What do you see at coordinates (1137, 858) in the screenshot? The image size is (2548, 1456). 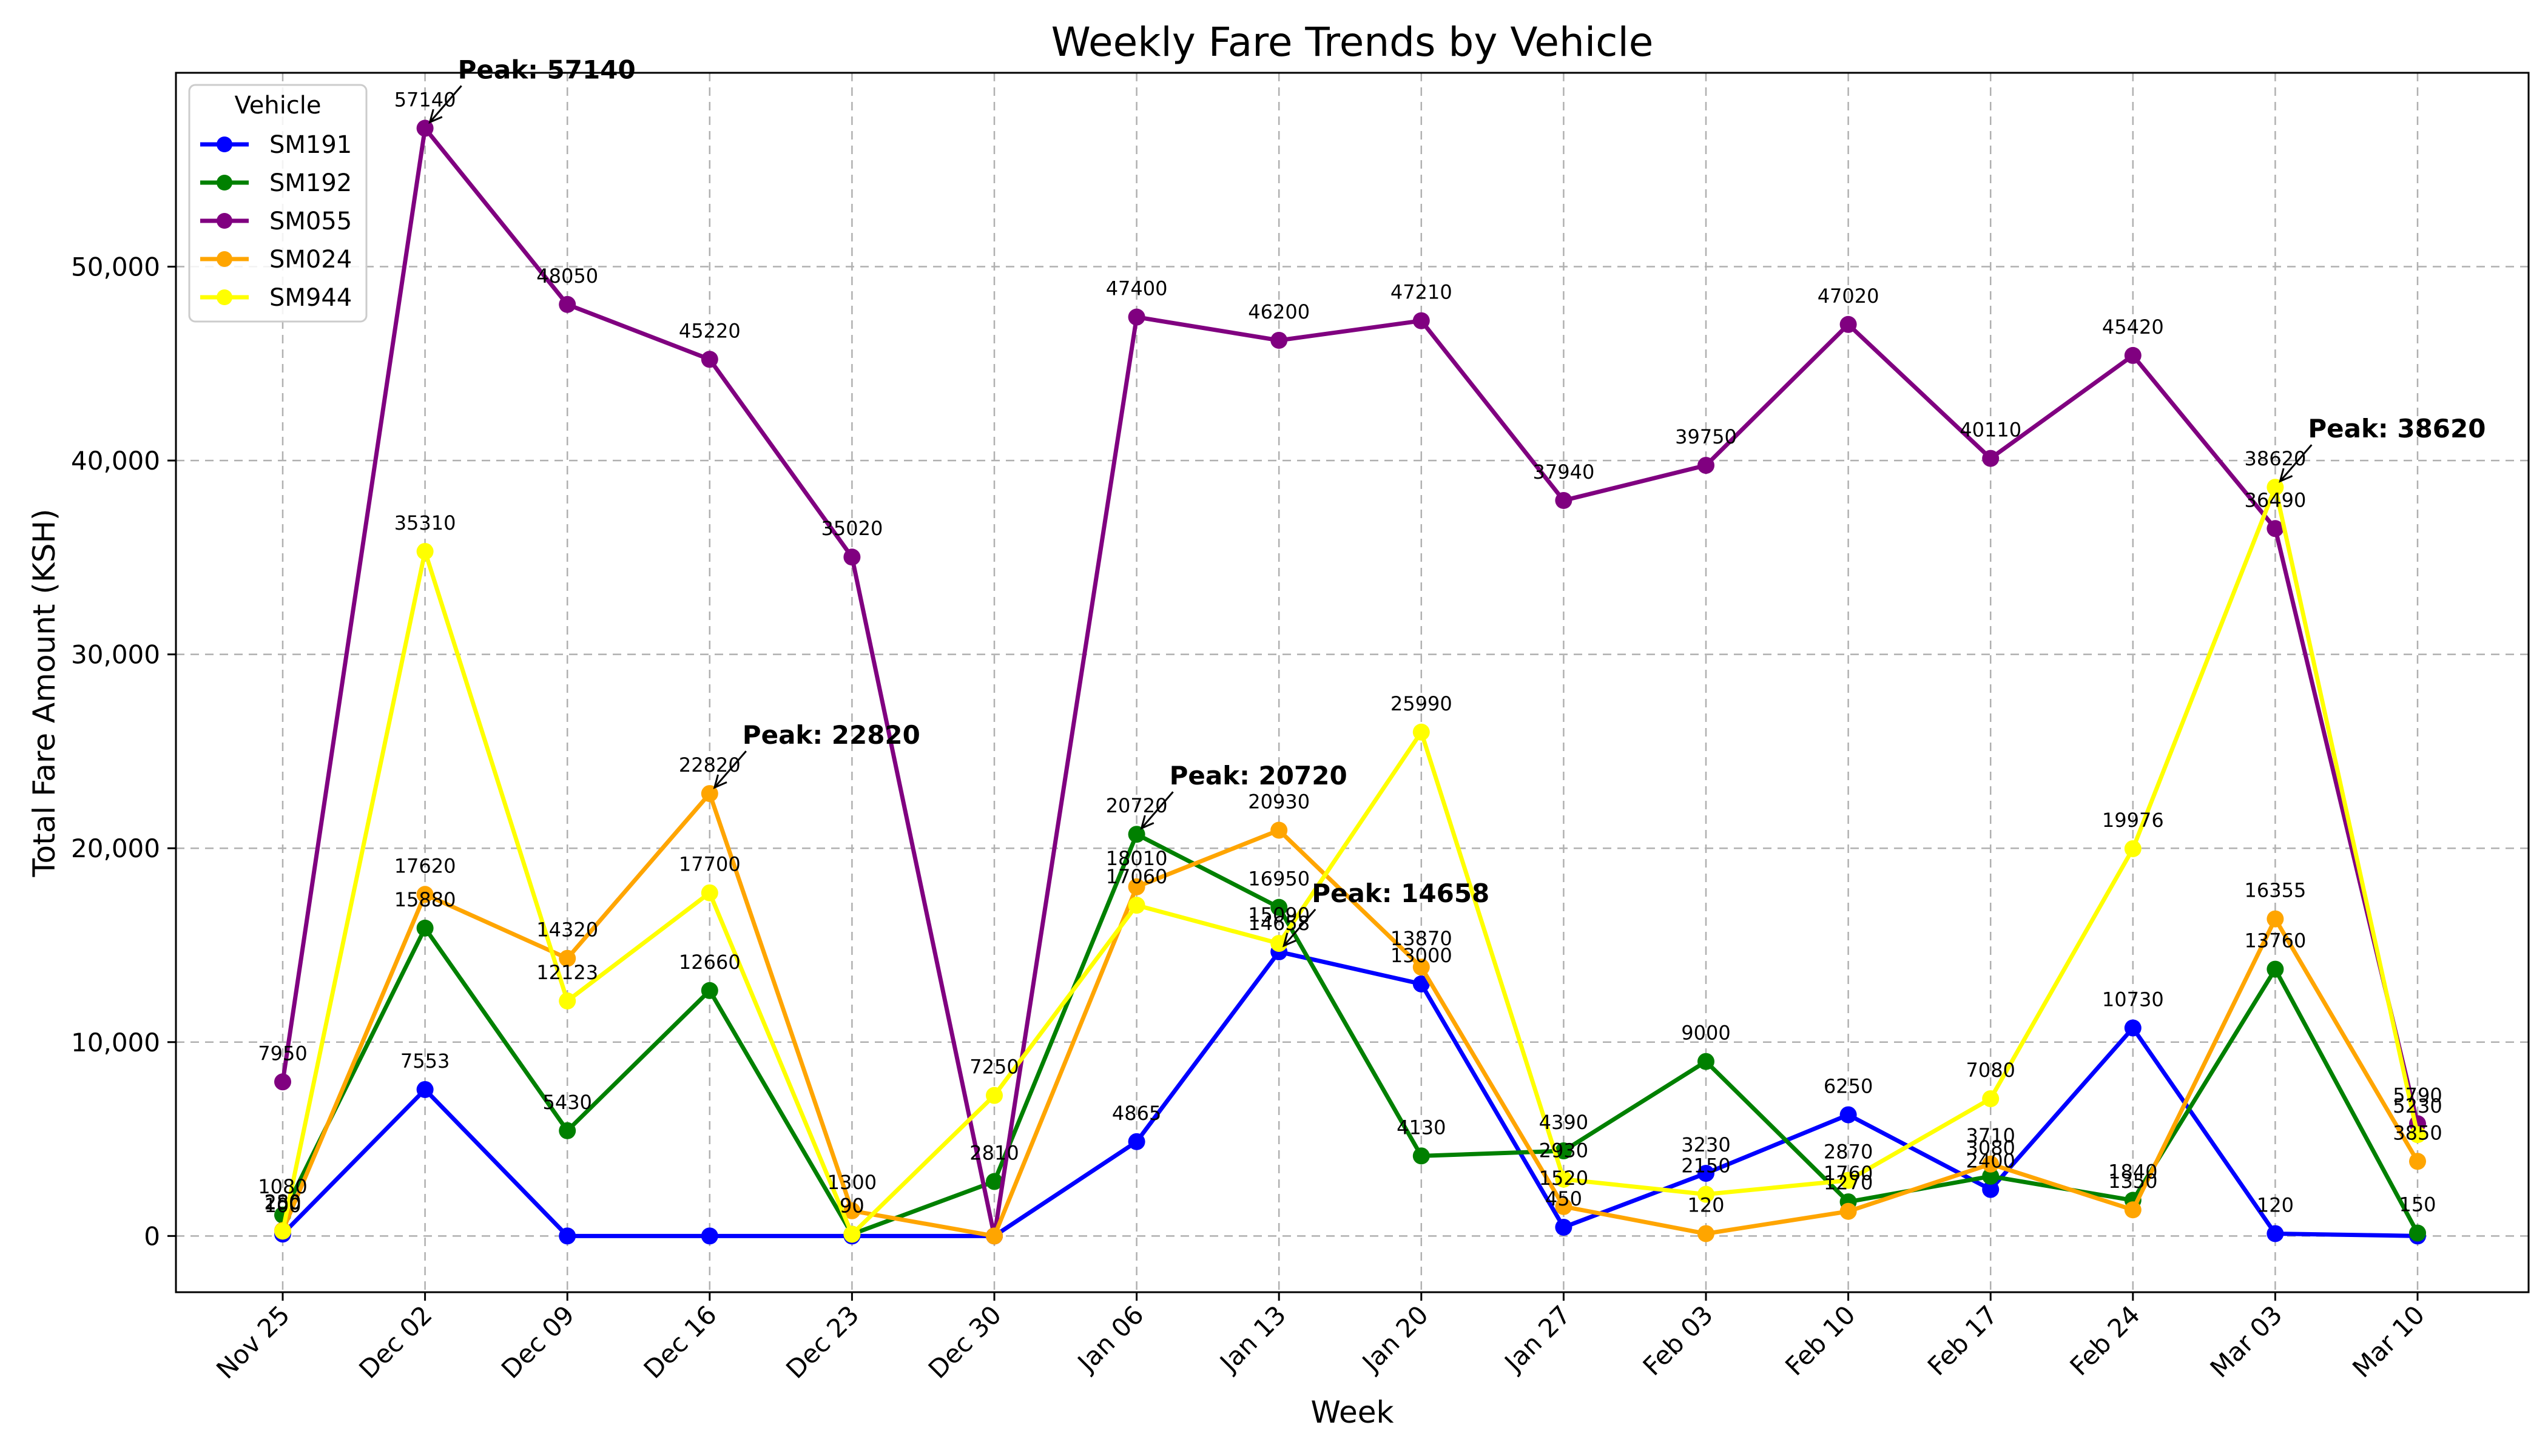 I see `data-label: 18010` at bounding box center [1137, 858].